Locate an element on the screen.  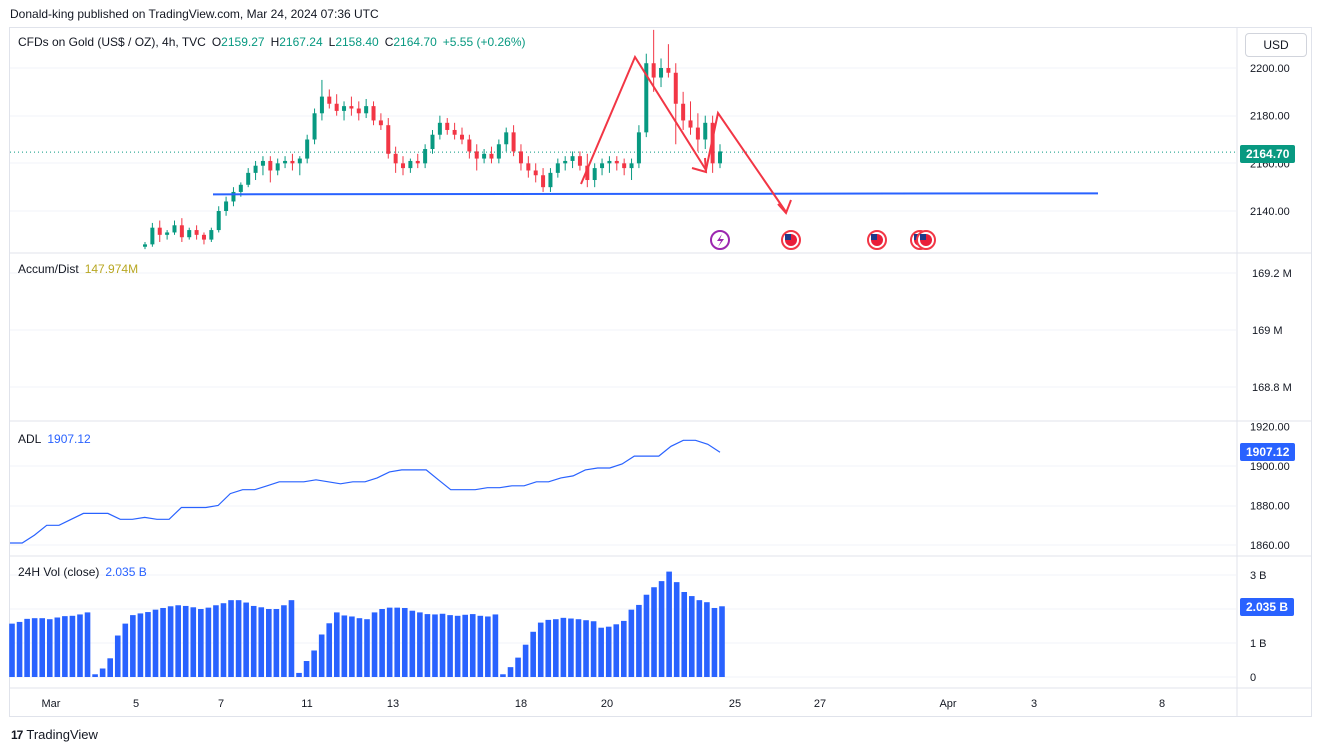
target-arrow-head is located at coordinates (784, 207).